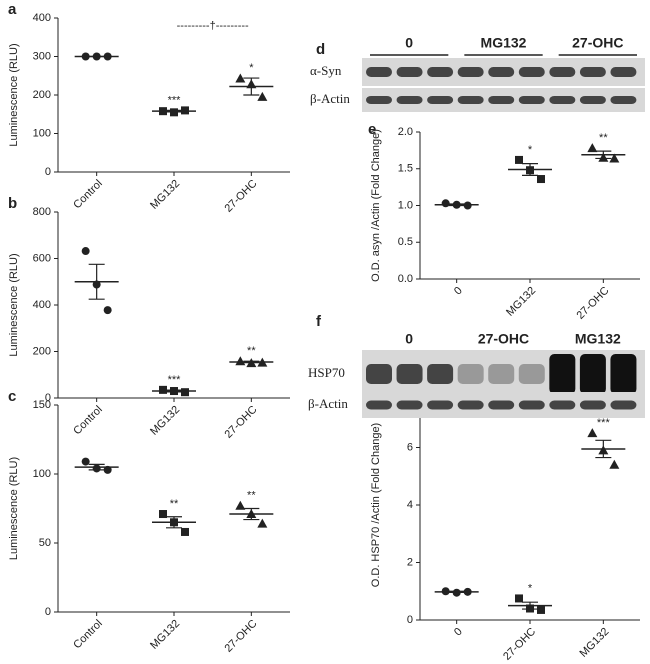  Describe the element at coordinates (409, 43) in the screenshot. I see `lane-group-label: 0` at that location.